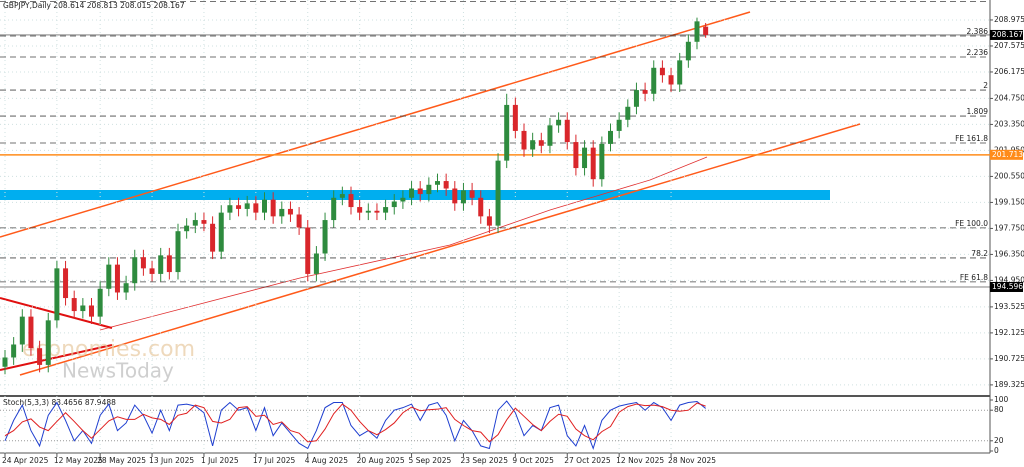 This screenshot has height=467, width=1024. What do you see at coordinates (1009, 227) in the screenshot?
I see `y-tick-label: 197.750` at bounding box center [1009, 227].